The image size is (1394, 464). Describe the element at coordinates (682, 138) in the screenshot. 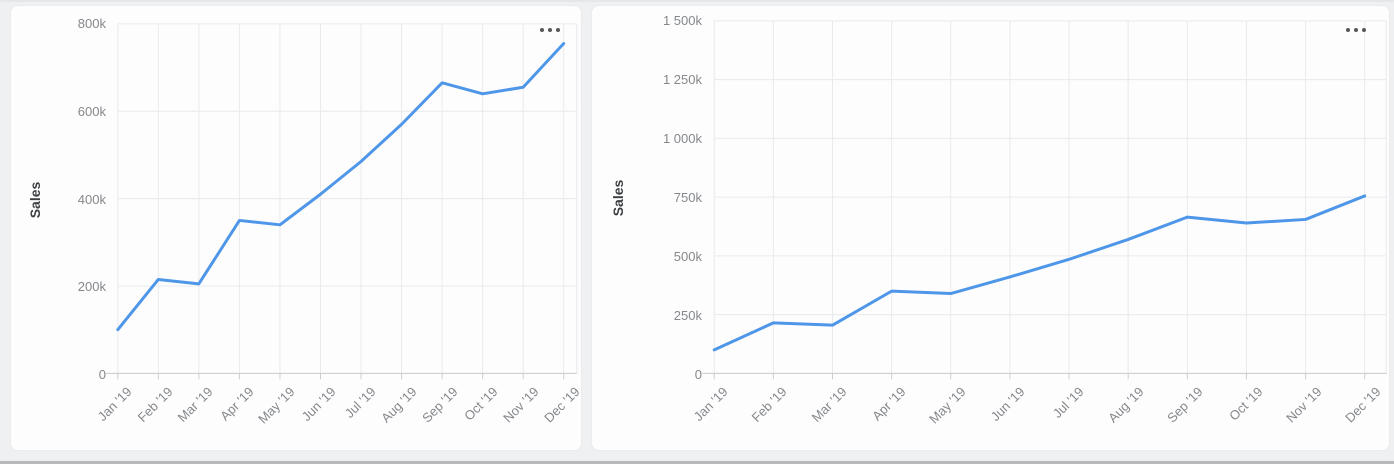

I see `y-tick-label: 1 000k` at that location.